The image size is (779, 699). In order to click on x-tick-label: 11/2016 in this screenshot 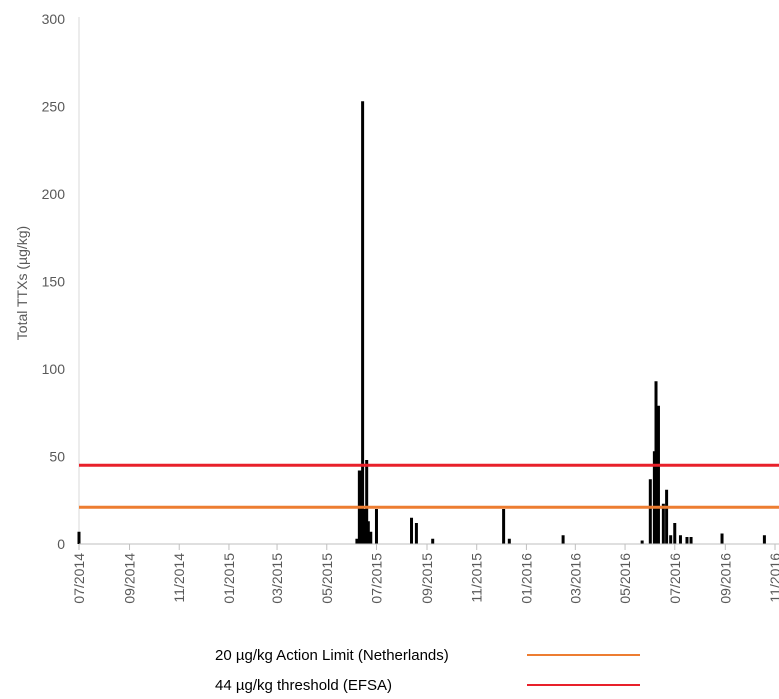, I will do `click(773, 578)`.